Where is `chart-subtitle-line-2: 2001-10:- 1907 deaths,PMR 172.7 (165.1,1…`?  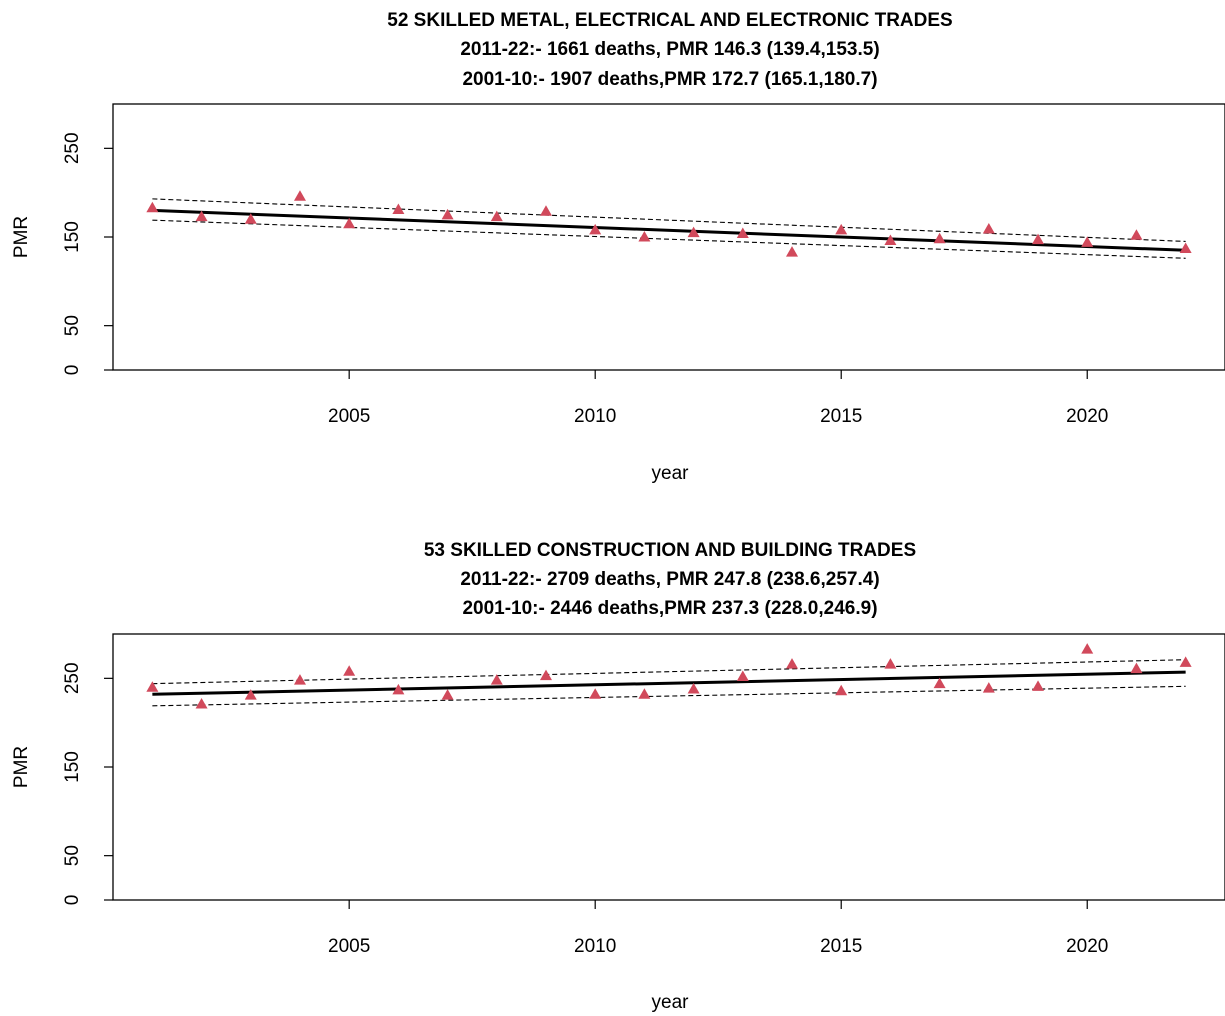 chart-subtitle-line-2: 2001-10:- 1907 deaths,PMR 172.7 (165.1,1… is located at coordinates (669, 79).